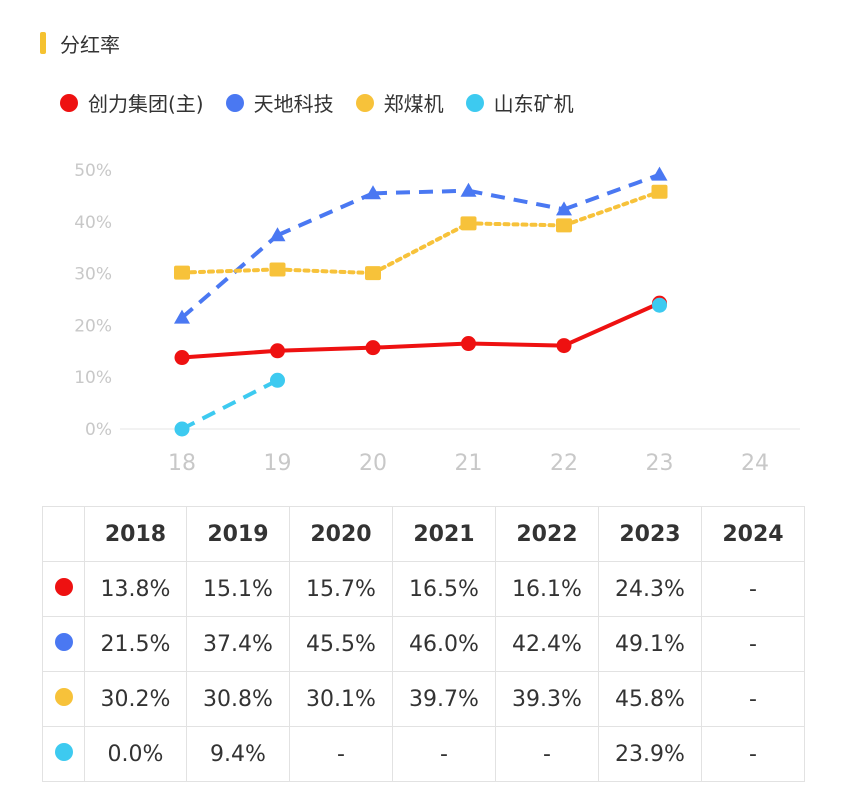 Image resolution: width=842 pixels, height=788 pixels. I want to click on table-cell: 42.4%, so click(547, 644).